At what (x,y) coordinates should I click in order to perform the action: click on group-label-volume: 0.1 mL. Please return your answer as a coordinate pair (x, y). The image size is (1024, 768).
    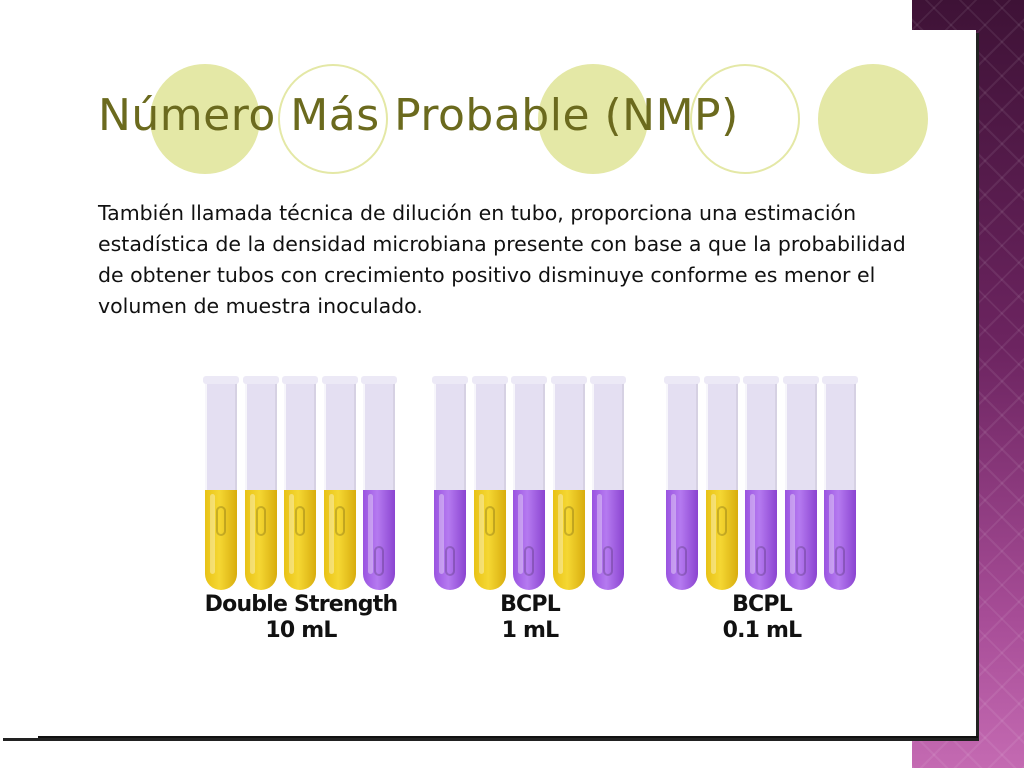
    Looking at the image, I should click on (762, 630).